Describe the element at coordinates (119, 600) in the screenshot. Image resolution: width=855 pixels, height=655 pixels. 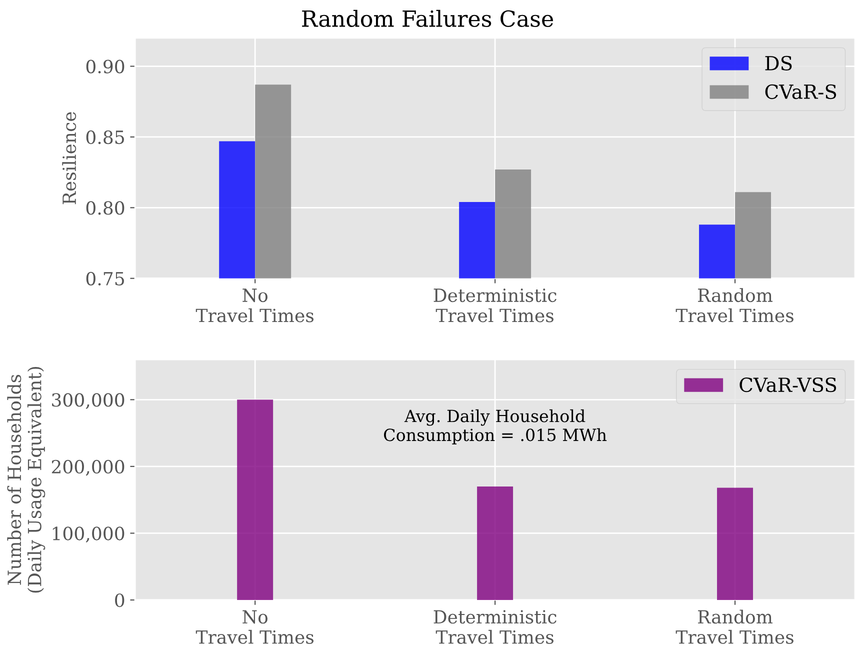
I see `y-tick-label: 0` at that location.